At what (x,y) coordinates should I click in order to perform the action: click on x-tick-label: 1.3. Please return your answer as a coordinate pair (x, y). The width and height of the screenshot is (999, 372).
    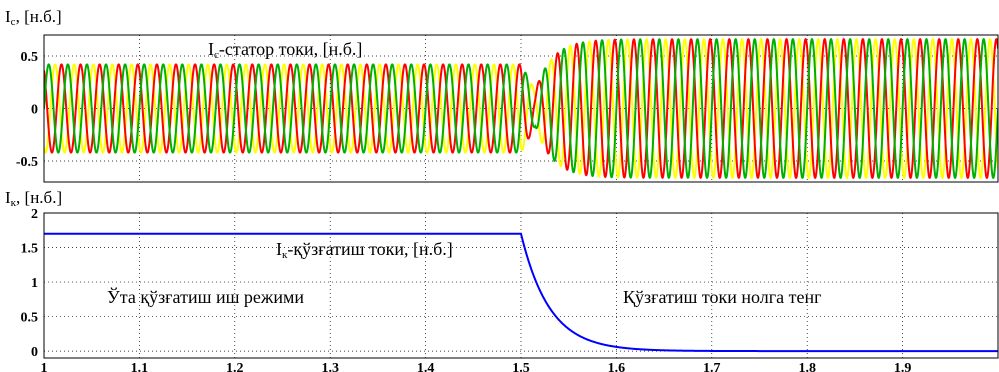
    Looking at the image, I should click on (330, 366).